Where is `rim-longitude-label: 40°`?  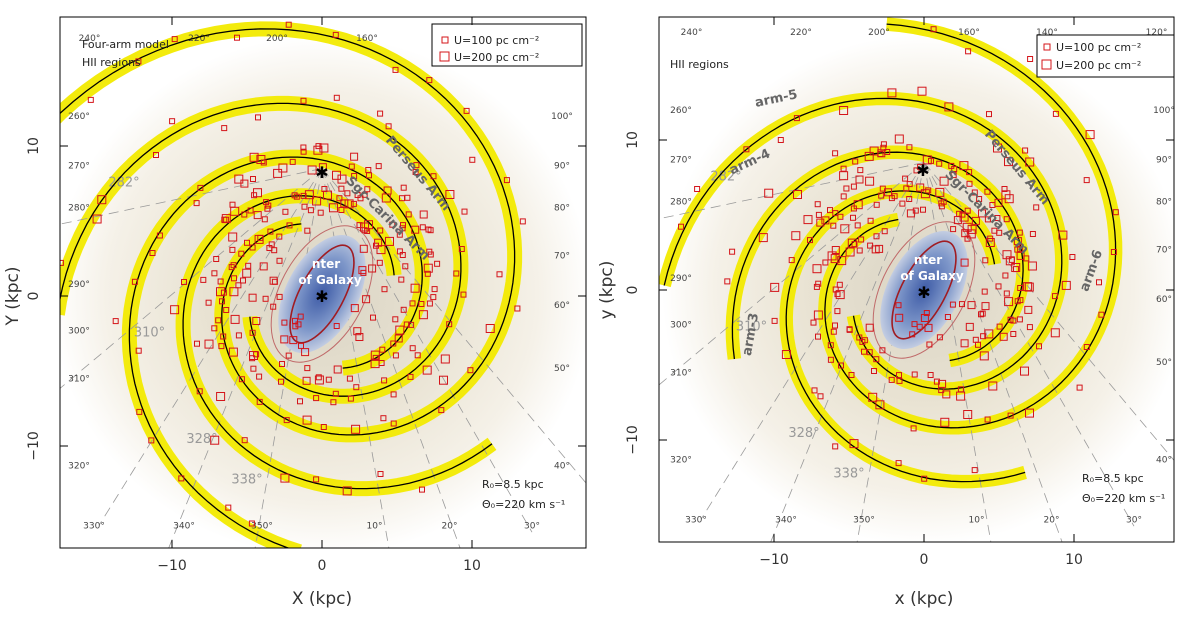 rim-longitude-label: 40° is located at coordinates (562, 467).